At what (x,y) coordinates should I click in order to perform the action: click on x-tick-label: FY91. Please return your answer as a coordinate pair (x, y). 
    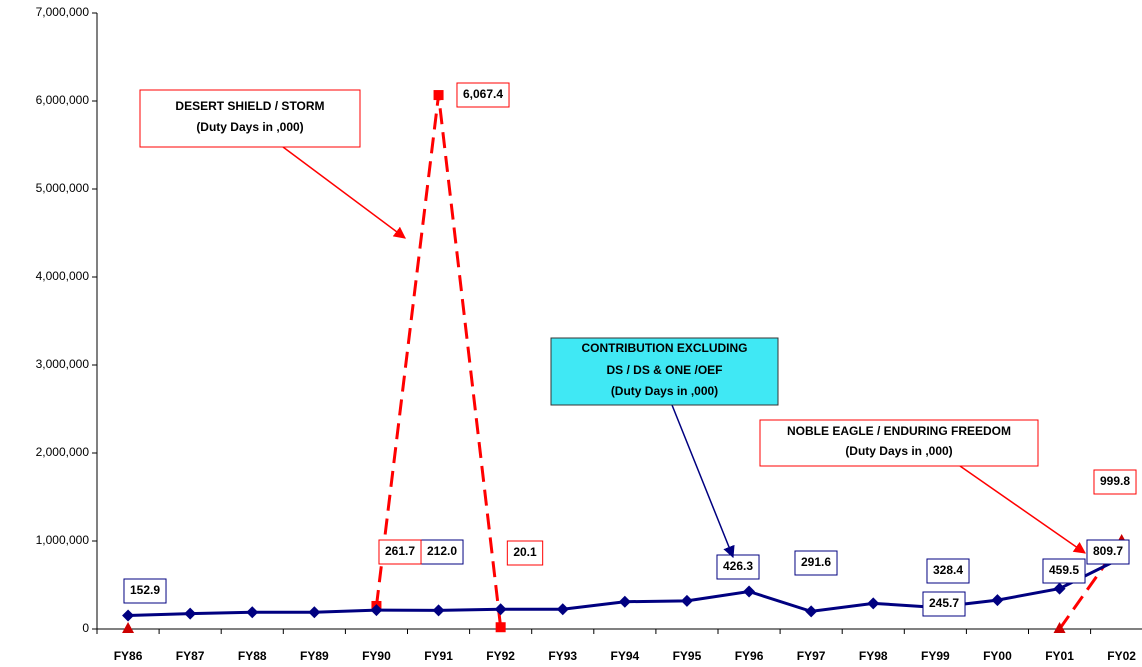
    Looking at the image, I should click on (438, 656).